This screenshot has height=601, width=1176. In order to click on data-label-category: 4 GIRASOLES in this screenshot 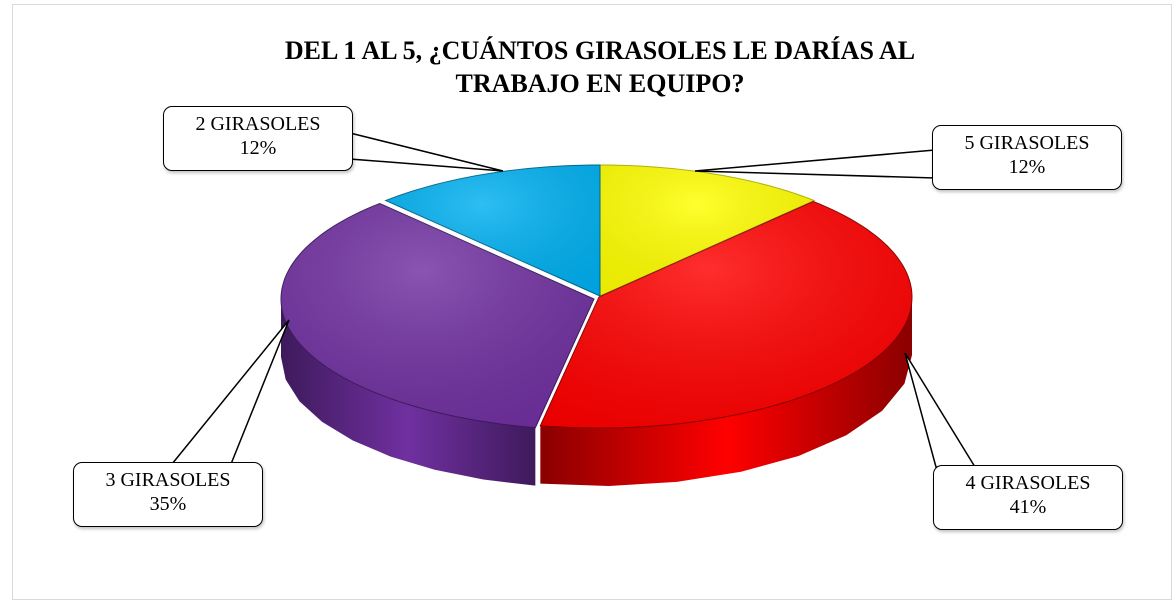, I will do `click(1028, 483)`.